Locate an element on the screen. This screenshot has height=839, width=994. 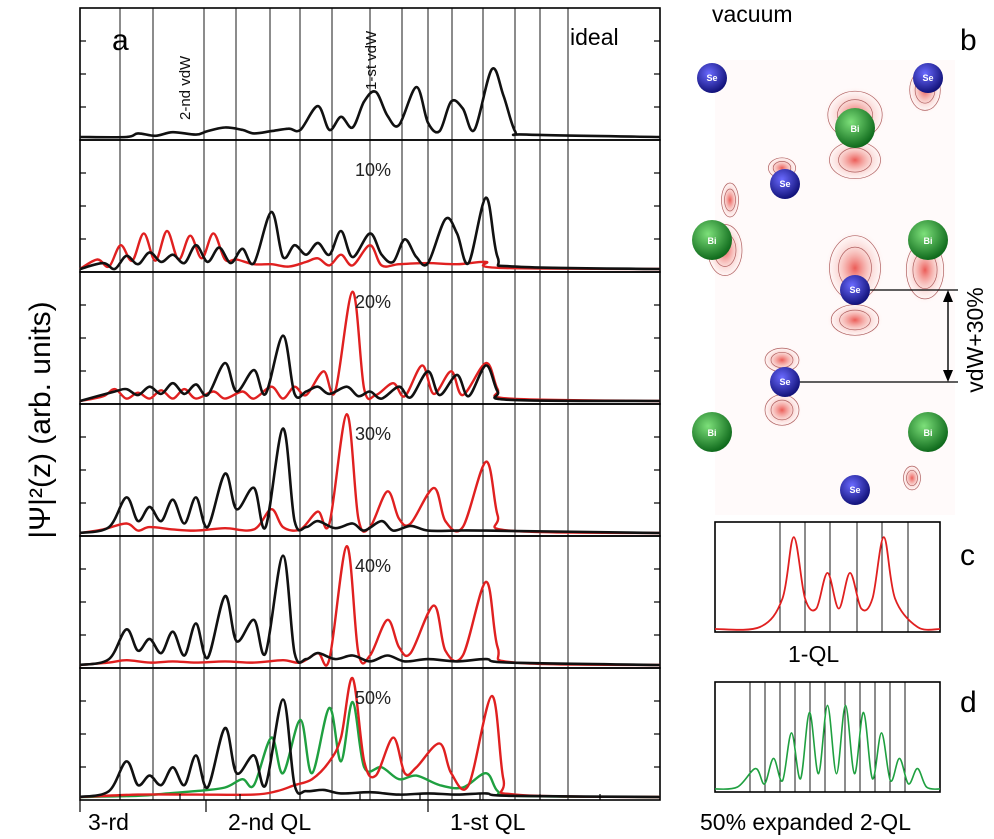
panel-d-frame is located at coordinates (827, 737).